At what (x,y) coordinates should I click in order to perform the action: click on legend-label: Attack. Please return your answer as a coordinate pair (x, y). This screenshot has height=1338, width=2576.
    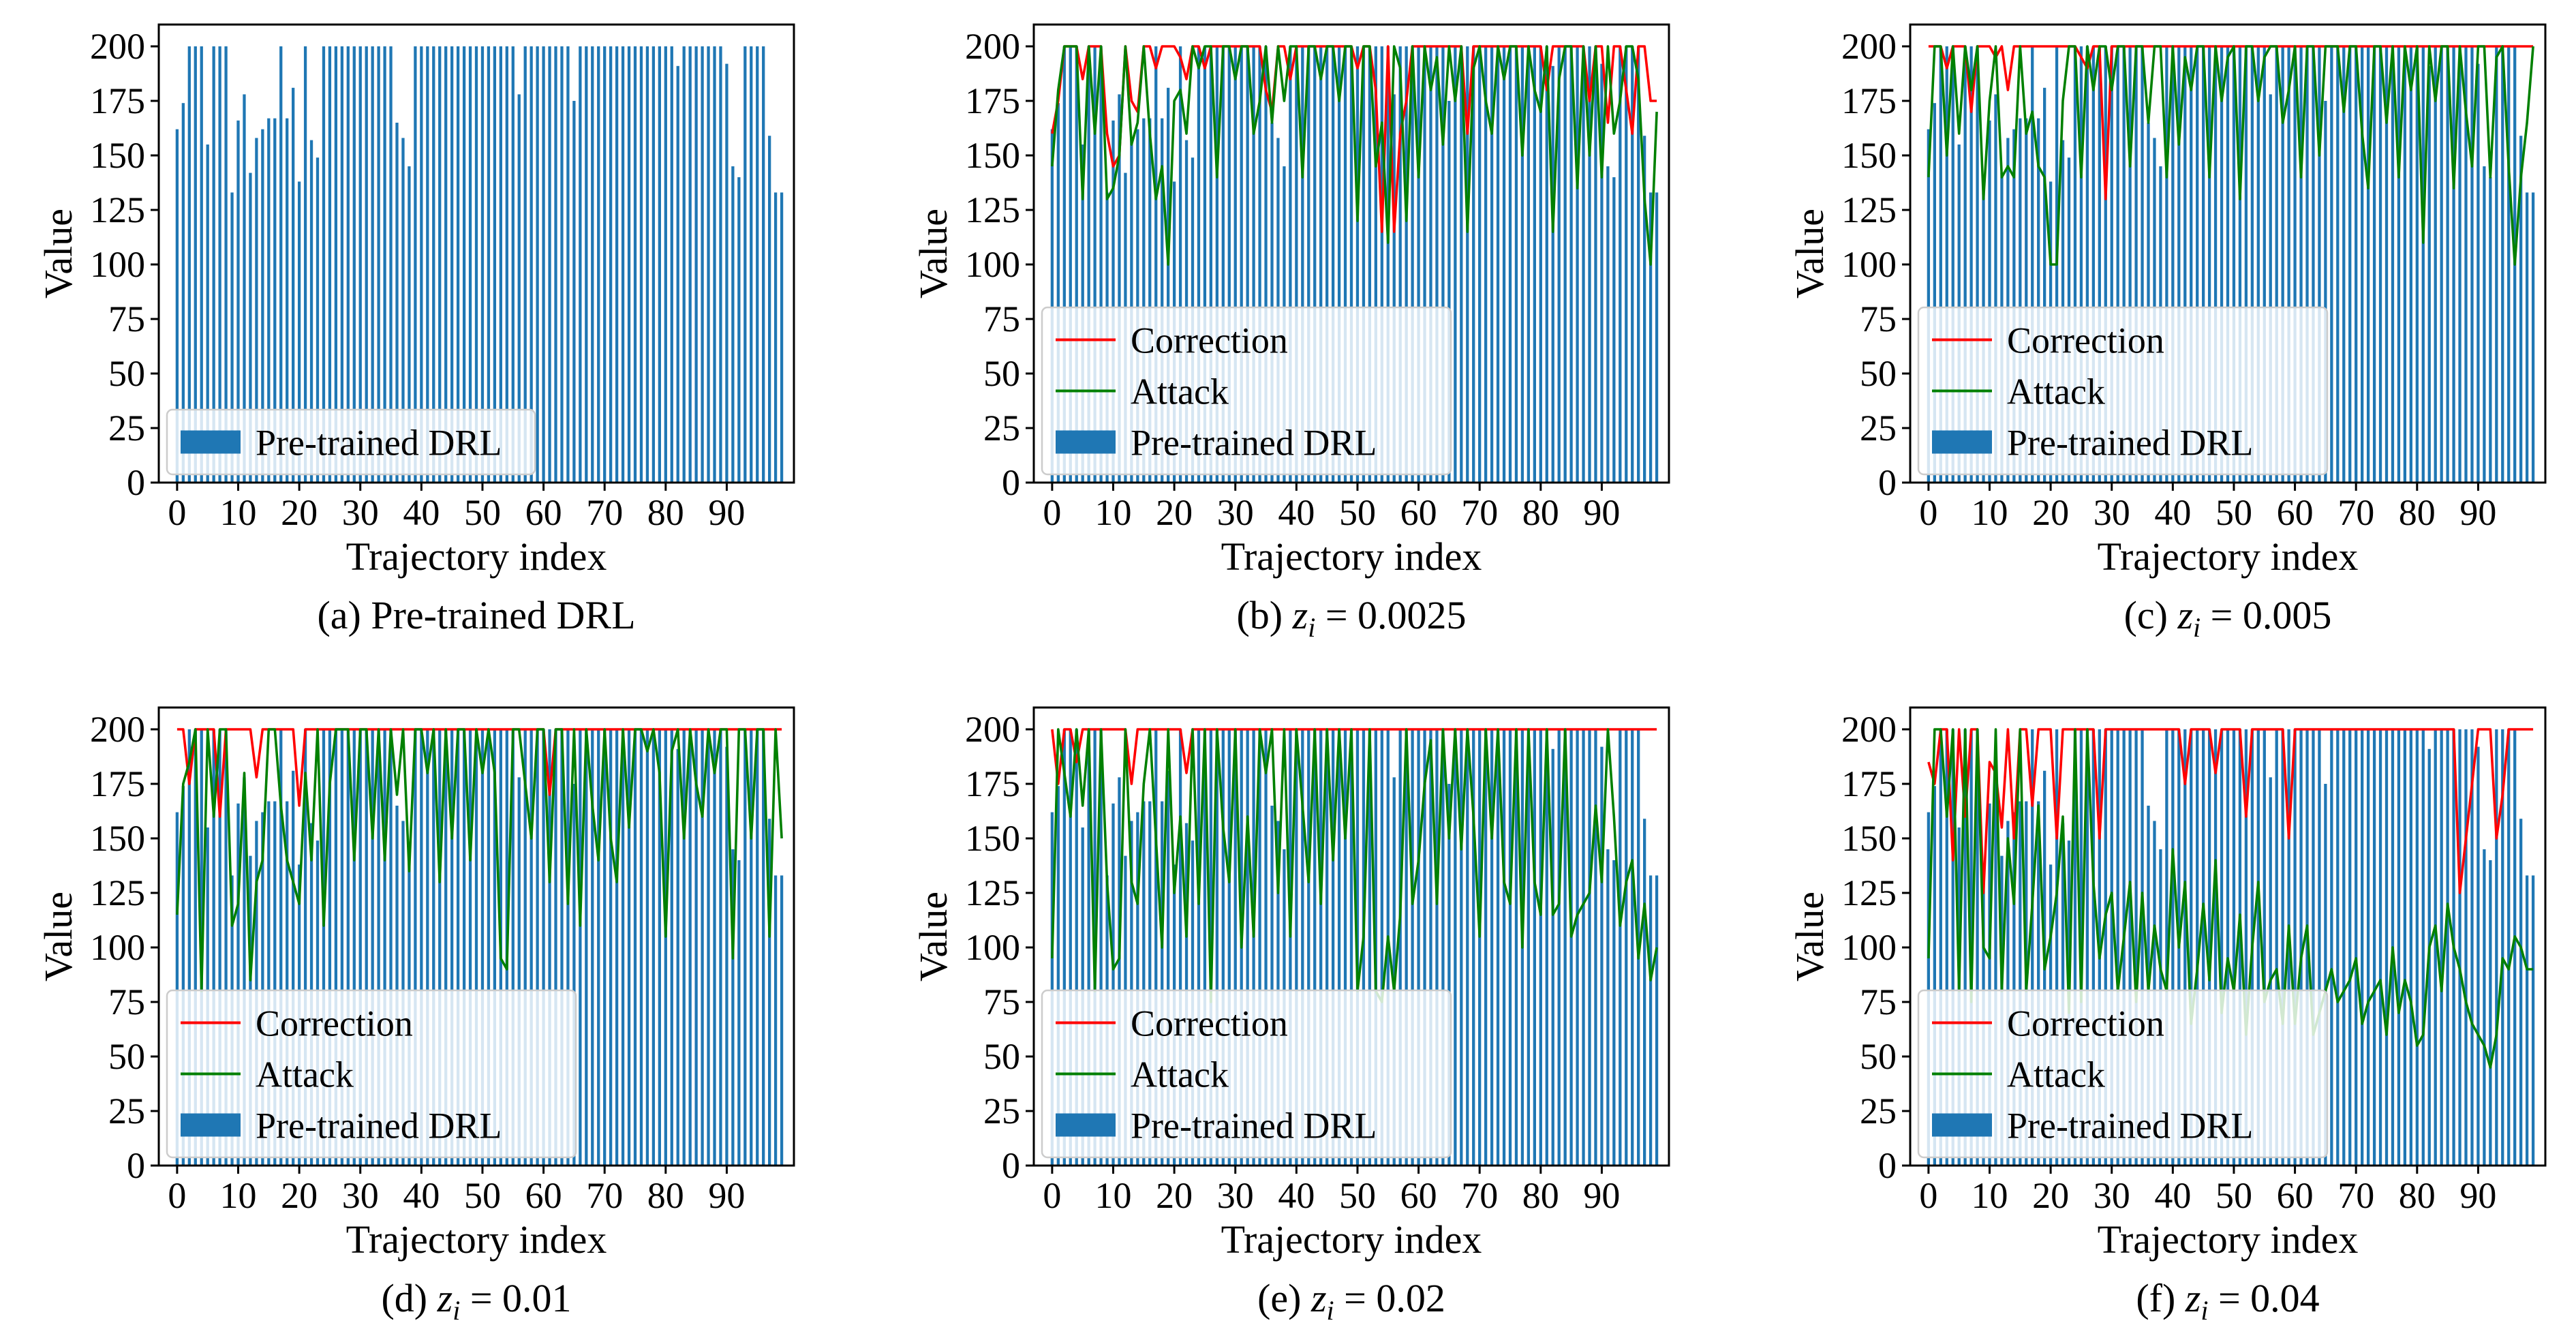
    Looking at the image, I should click on (1180, 1074).